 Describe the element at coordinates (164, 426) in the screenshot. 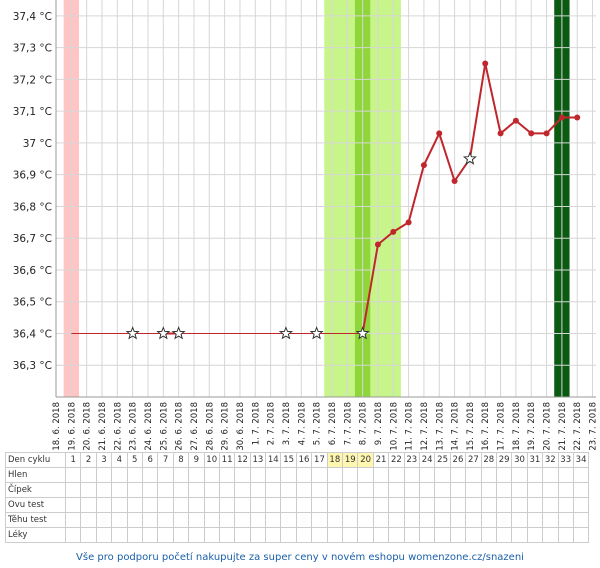

I see `x-tick-label: 25. 6. 2018` at that location.